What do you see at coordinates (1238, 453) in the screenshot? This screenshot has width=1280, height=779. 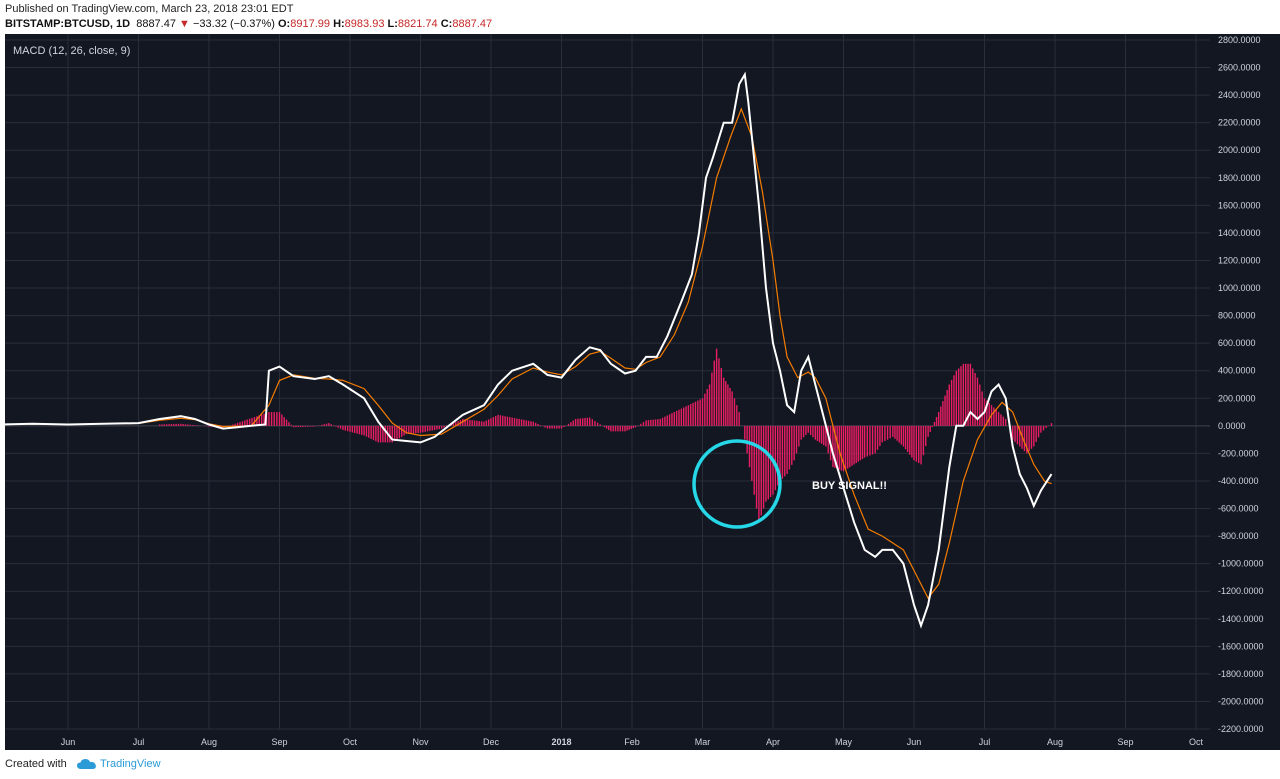 I see `y-tick-label: -200.0000` at bounding box center [1238, 453].